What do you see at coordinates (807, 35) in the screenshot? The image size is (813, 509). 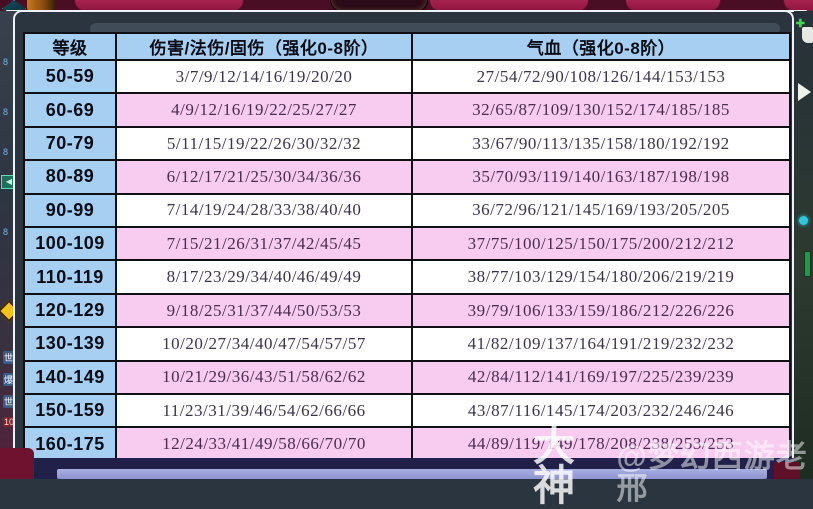 I see `scroll-icon` at bounding box center [807, 35].